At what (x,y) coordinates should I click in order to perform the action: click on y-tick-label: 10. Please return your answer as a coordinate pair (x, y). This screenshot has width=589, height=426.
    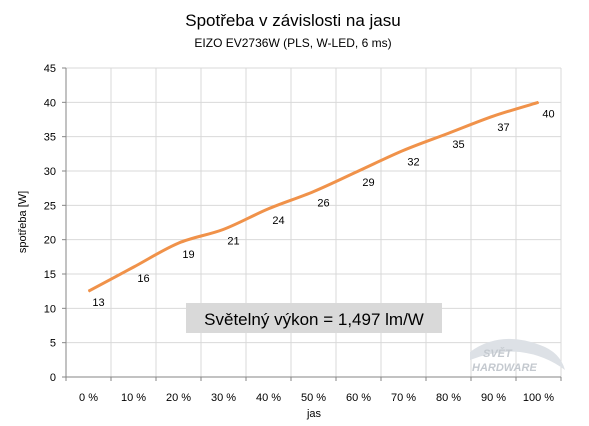
    Looking at the image, I should click on (50, 309).